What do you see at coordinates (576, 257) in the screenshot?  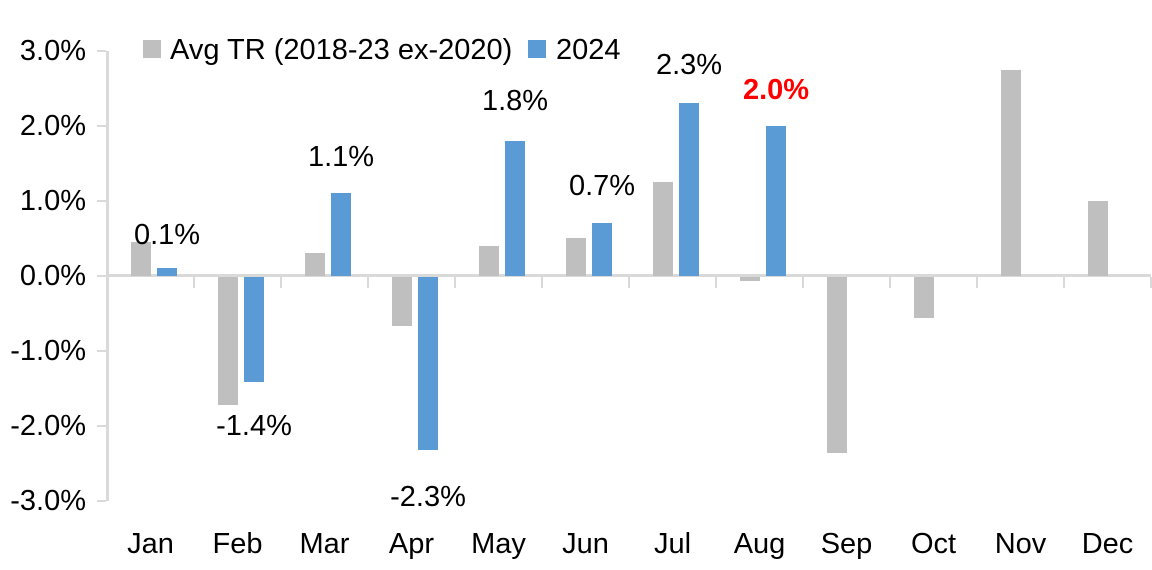 I see `bar-avg-tr-jun` at bounding box center [576, 257].